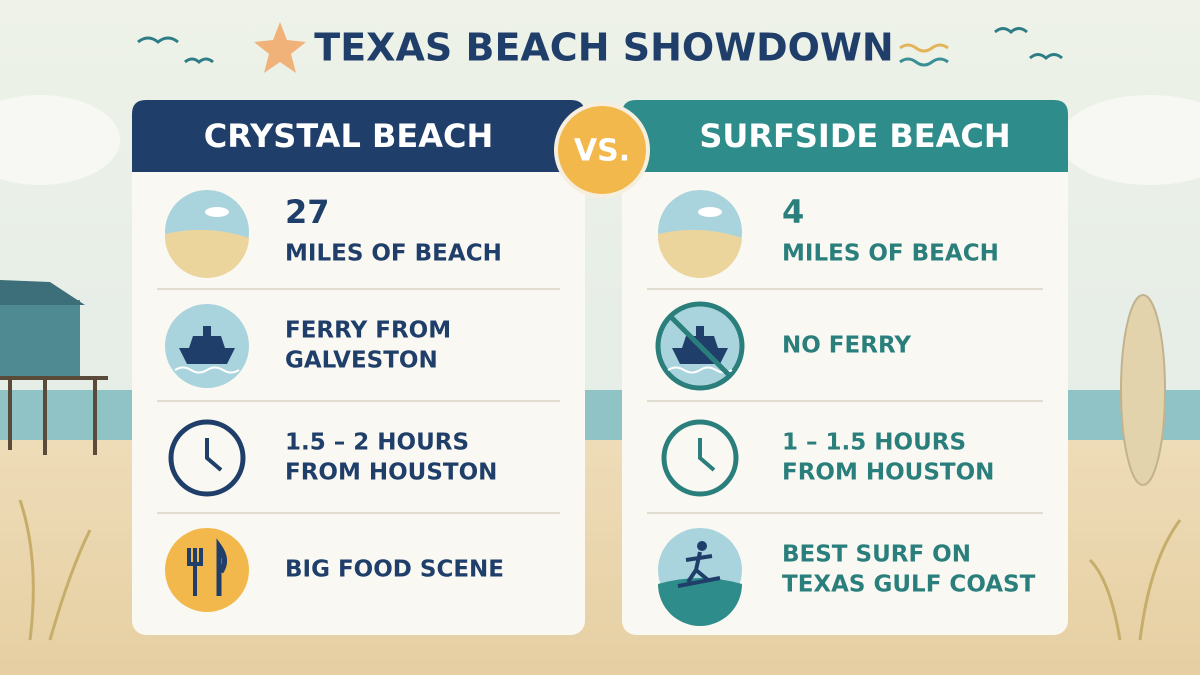 The width and height of the screenshot is (1200, 679). Describe the element at coordinates (845, 569) in the screenshot. I see `row: BEST SURF ON TEXAS GULF COAST` at that location.